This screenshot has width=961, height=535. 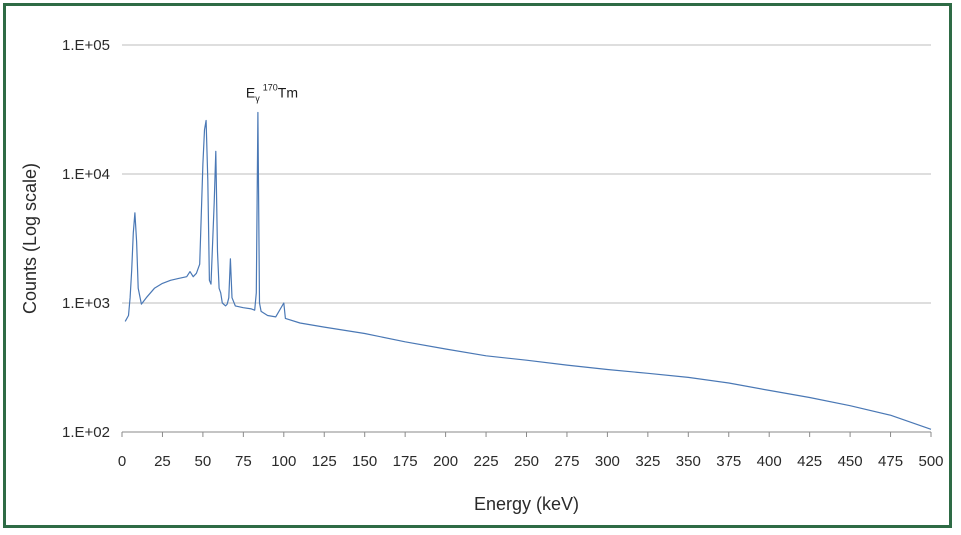 I want to click on x-tick-label: 50, so click(x=203, y=461).